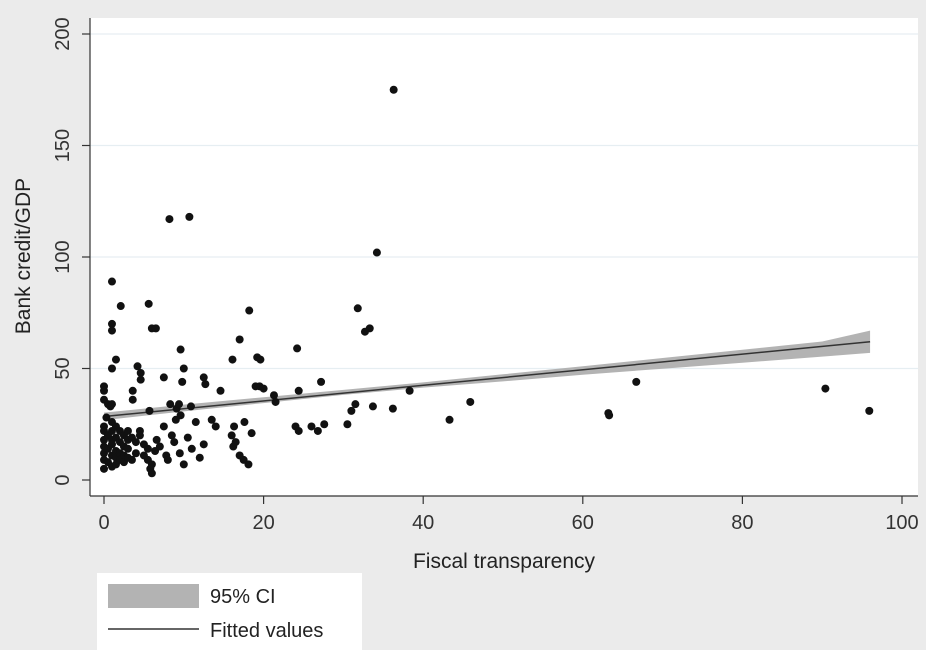 Image resolution: width=926 pixels, height=650 pixels. What do you see at coordinates (266, 631) in the screenshot?
I see `legend-fit-label: Fitted values` at bounding box center [266, 631].